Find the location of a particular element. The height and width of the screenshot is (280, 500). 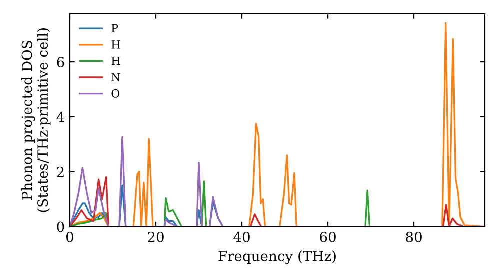

legend-label: N is located at coordinates (116, 77).